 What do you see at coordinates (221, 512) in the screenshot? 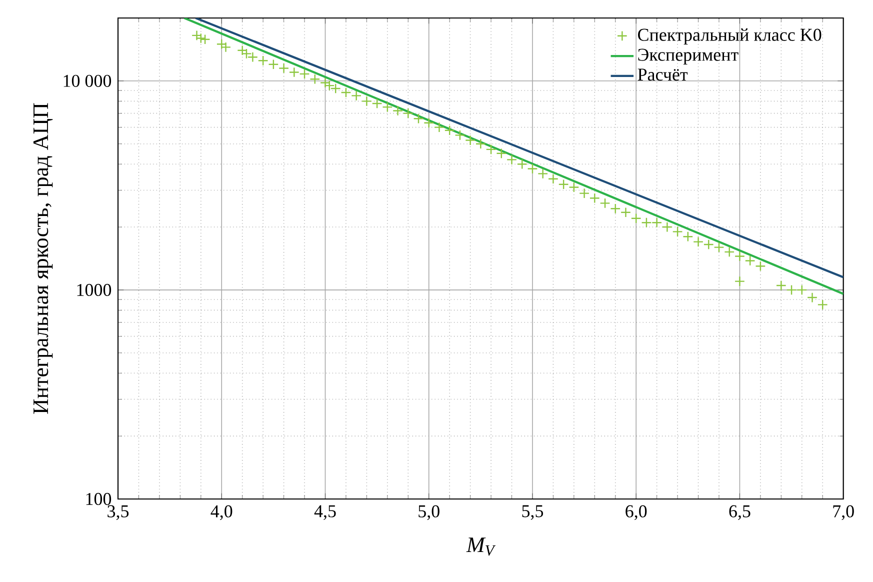
I see `x-tick-label: 4,0` at bounding box center [221, 512].